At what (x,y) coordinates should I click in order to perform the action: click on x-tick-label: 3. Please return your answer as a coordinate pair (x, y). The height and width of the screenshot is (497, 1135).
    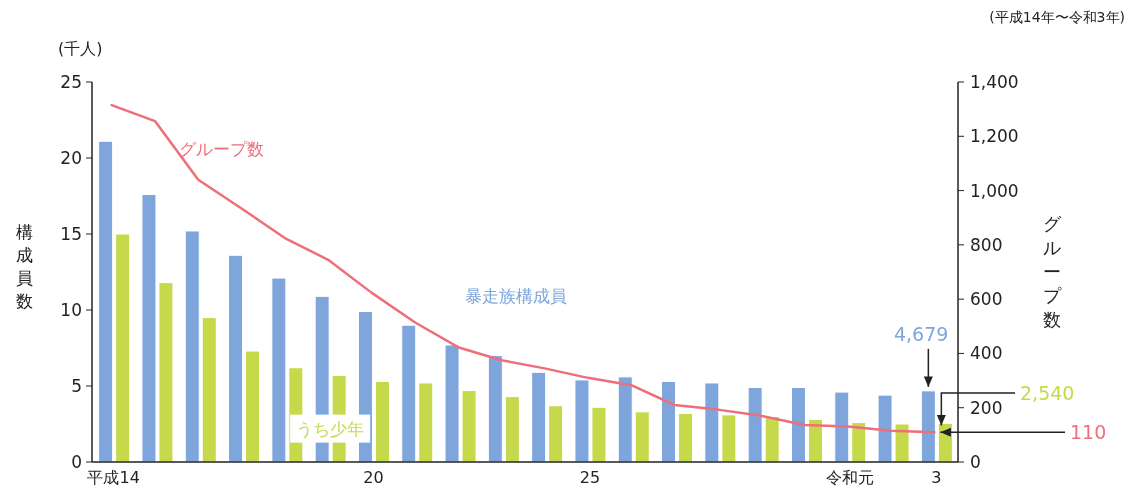
    Looking at the image, I should click on (936, 477).